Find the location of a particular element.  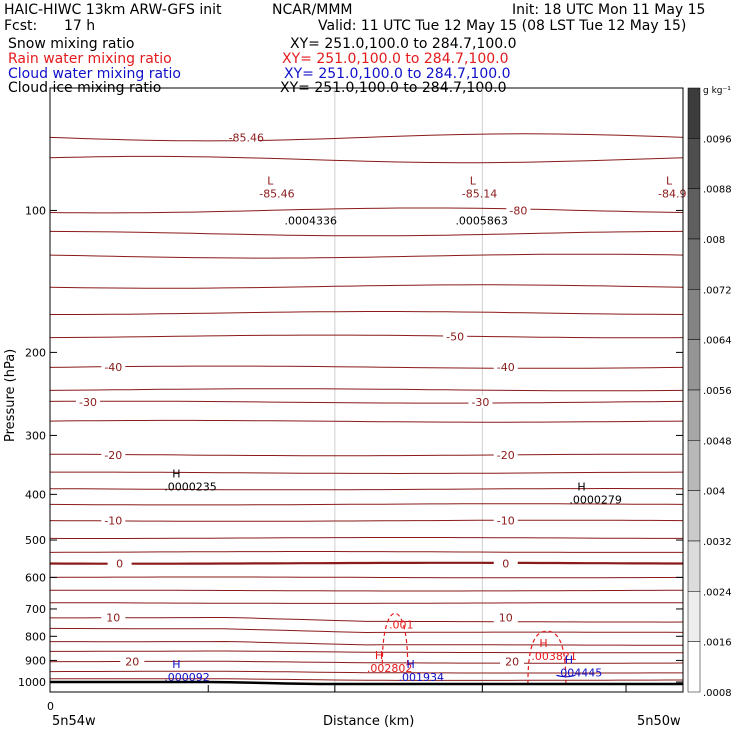

extremum-value: -84.9 is located at coordinates (672, 193).